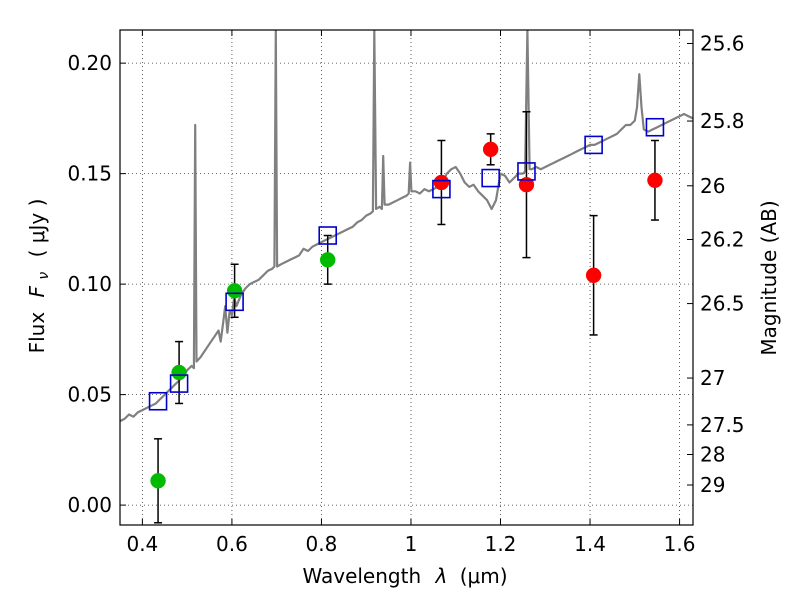  I want to click on y2-tick-label: 28, so click(712, 455).